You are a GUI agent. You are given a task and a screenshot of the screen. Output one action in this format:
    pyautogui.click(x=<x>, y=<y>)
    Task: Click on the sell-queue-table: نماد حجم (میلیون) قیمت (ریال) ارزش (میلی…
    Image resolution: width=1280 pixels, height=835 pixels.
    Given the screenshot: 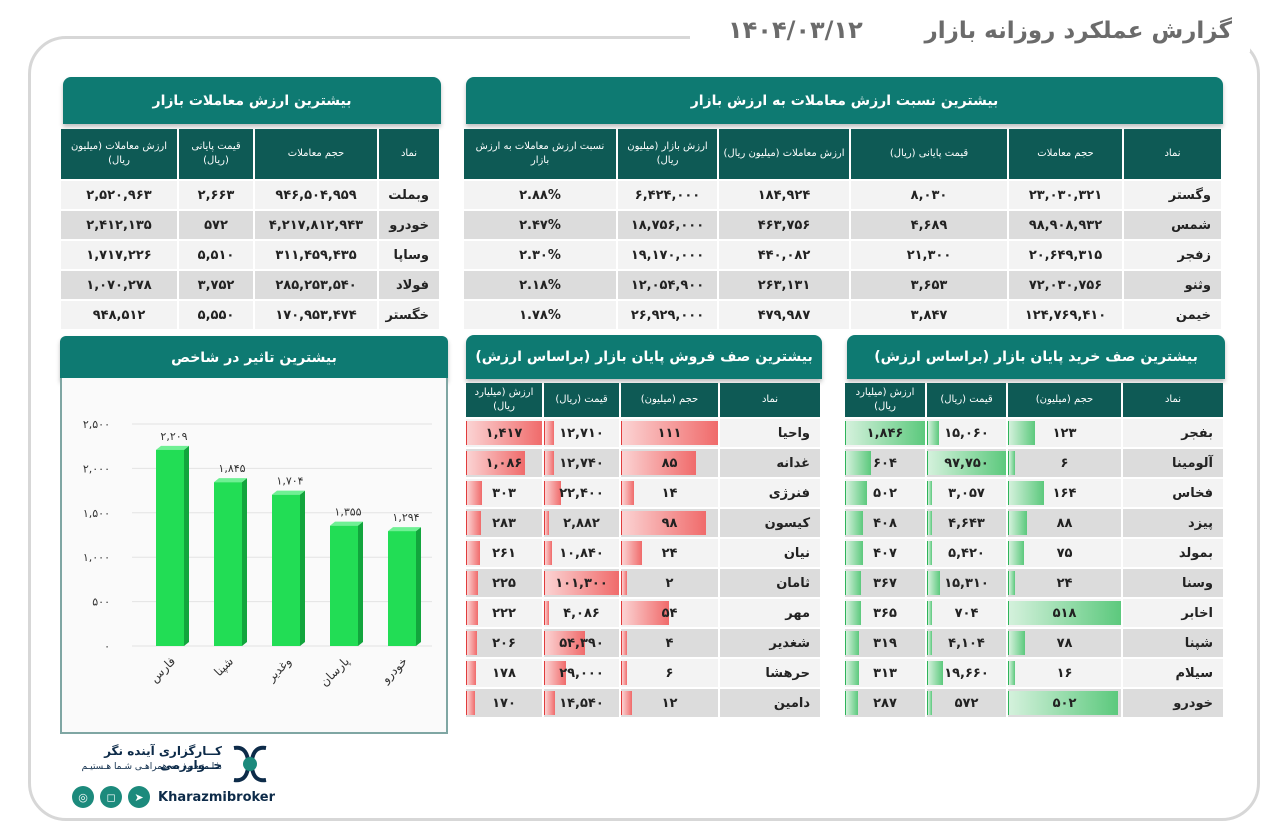 What is the action you would take?
    pyautogui.click(x=643, y=550)
    